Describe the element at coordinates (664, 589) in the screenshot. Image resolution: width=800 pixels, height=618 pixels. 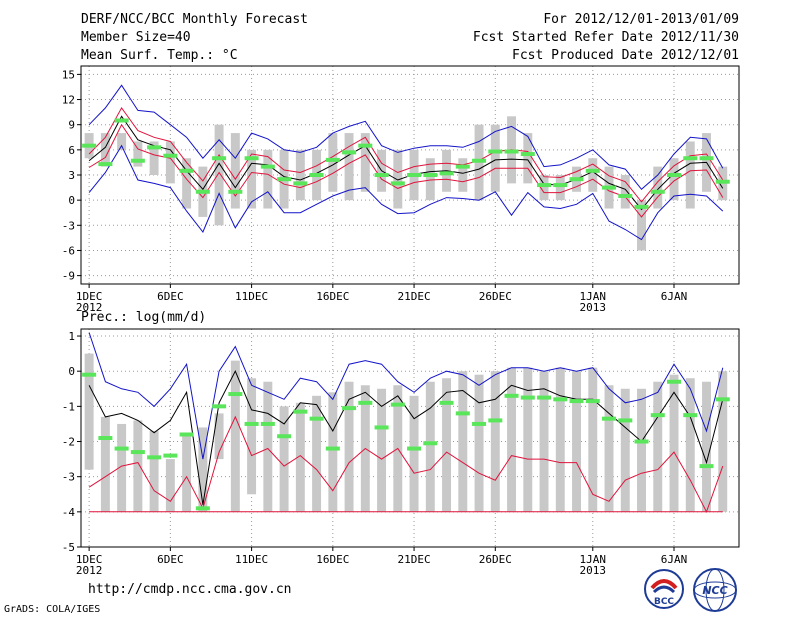
I see `bcc-logo: BCC` at that location.